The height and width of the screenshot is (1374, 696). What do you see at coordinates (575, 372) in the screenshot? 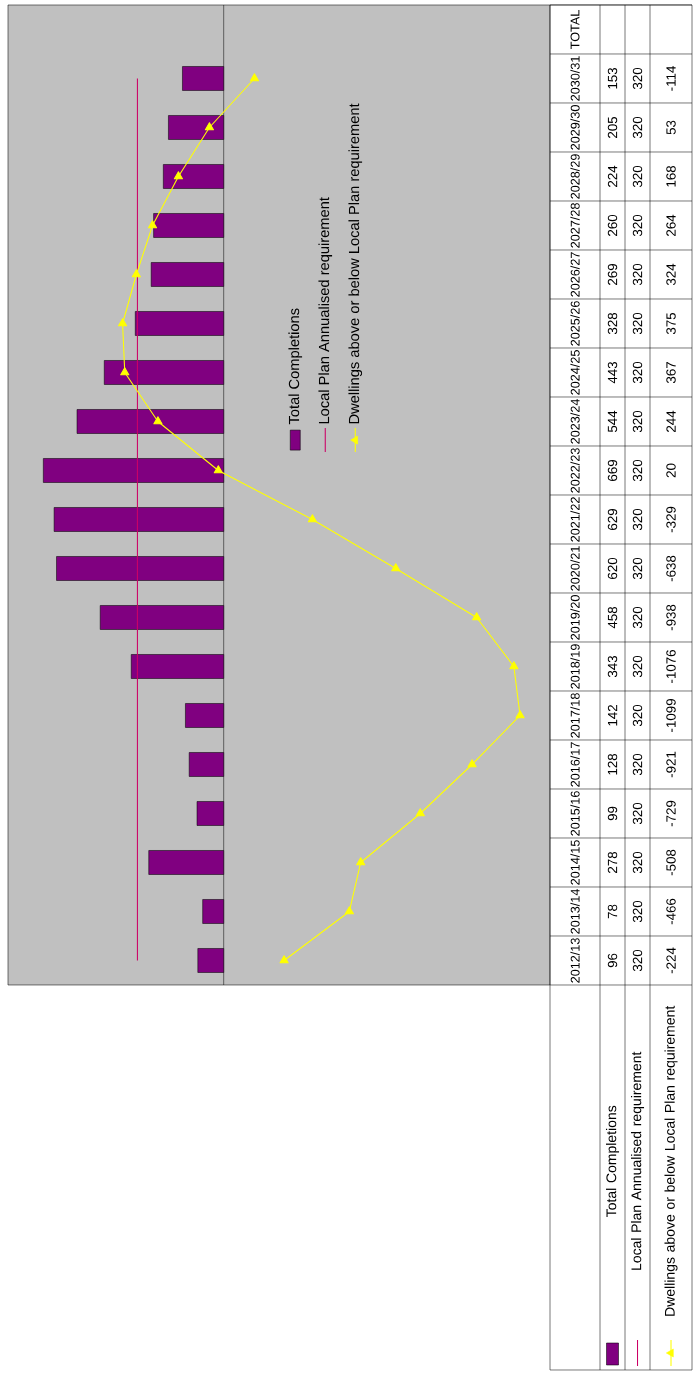
I see `y-tick-label: 2024/25` at bounding box center [575, 372].